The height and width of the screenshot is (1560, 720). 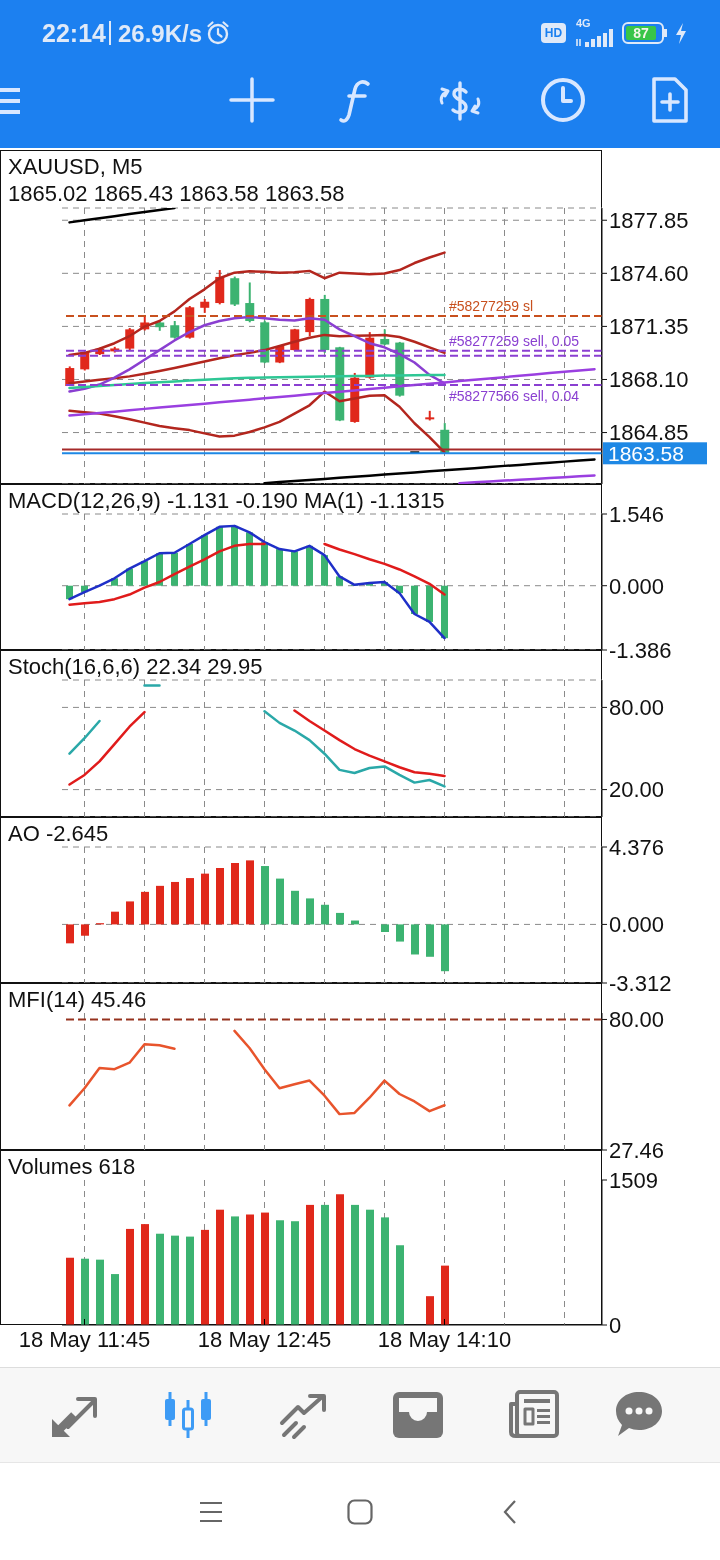 I want to click on y-tick-label: -3.312, so click(x=640, y=983).